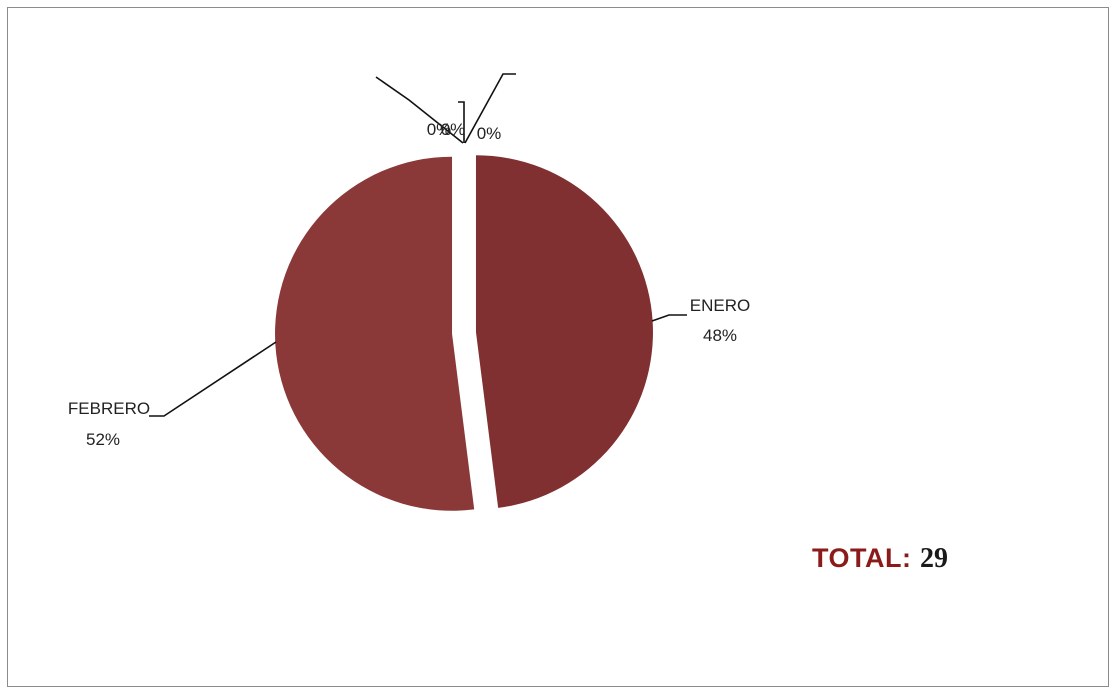 This screenshot has width=1116, height=691. I want to click on total-row: TOTAL: 29, so click(880, 559).